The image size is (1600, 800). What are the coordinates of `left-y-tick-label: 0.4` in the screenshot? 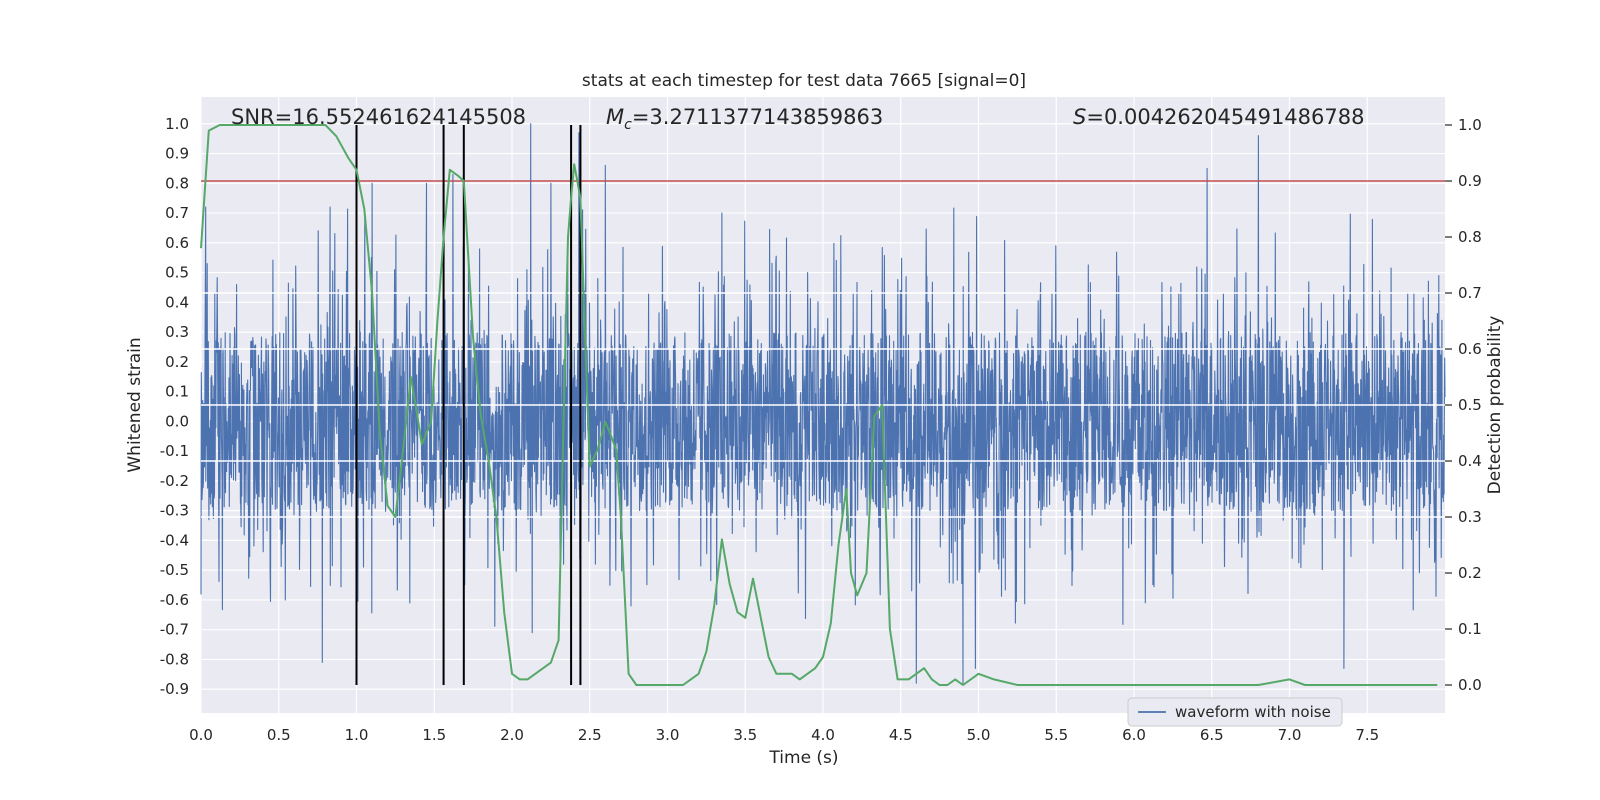 It's located at (177, 302).